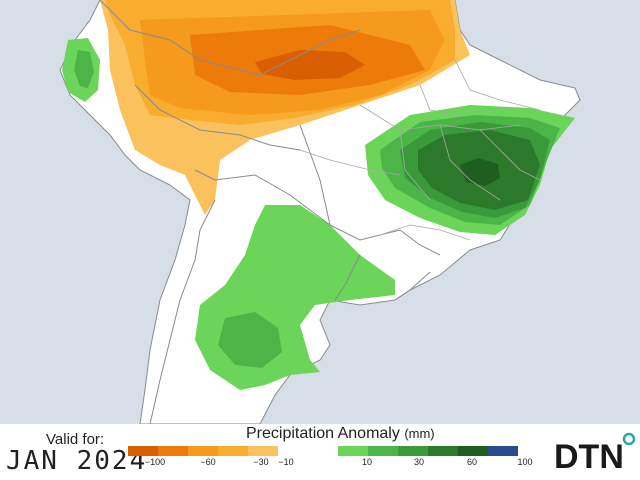 The height and width of the screenshot is (480, 640). Describe the element at coordinates (261, 462) in the screenshot. I see `legend-tick-label: −30` at that location.